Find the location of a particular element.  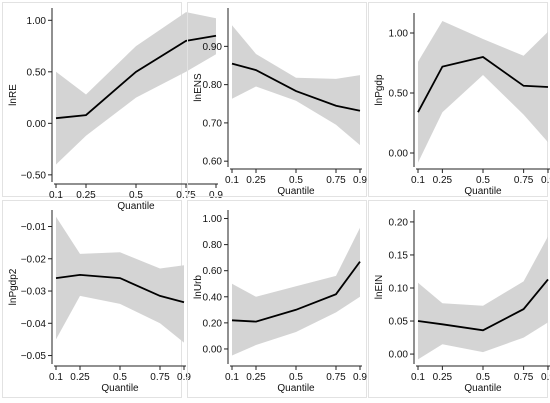

y-axis-title: lnRE is located at coordinates (13, 95).